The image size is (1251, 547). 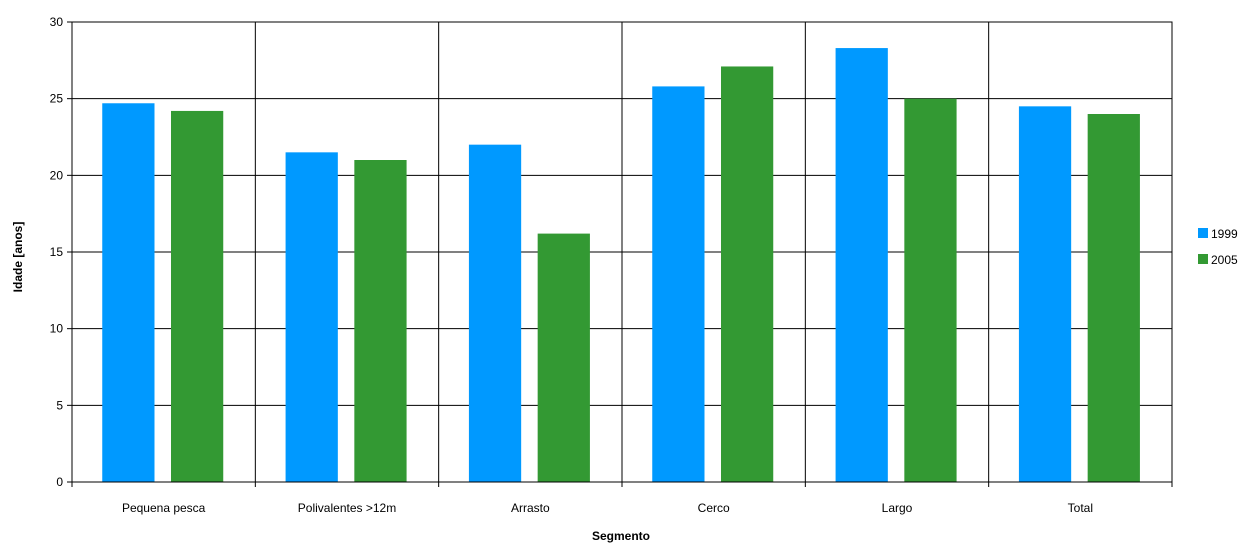 What do you see at coordinates (57, 99) in the screenshot?
I see `y-tick-label: 25` at bounding box center [57, 99].